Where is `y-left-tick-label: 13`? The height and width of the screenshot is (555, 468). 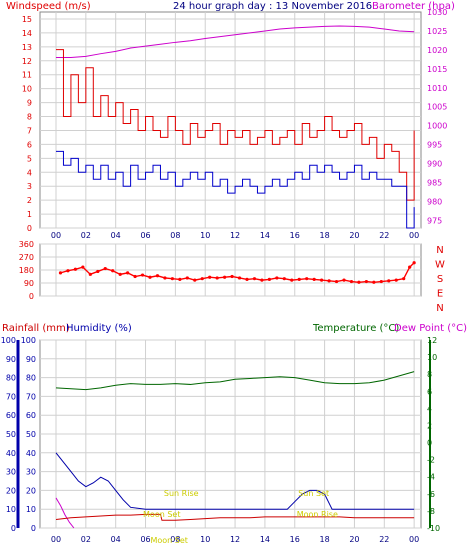
y-left-tick-label: 13 is located at coordinates (27, 47).